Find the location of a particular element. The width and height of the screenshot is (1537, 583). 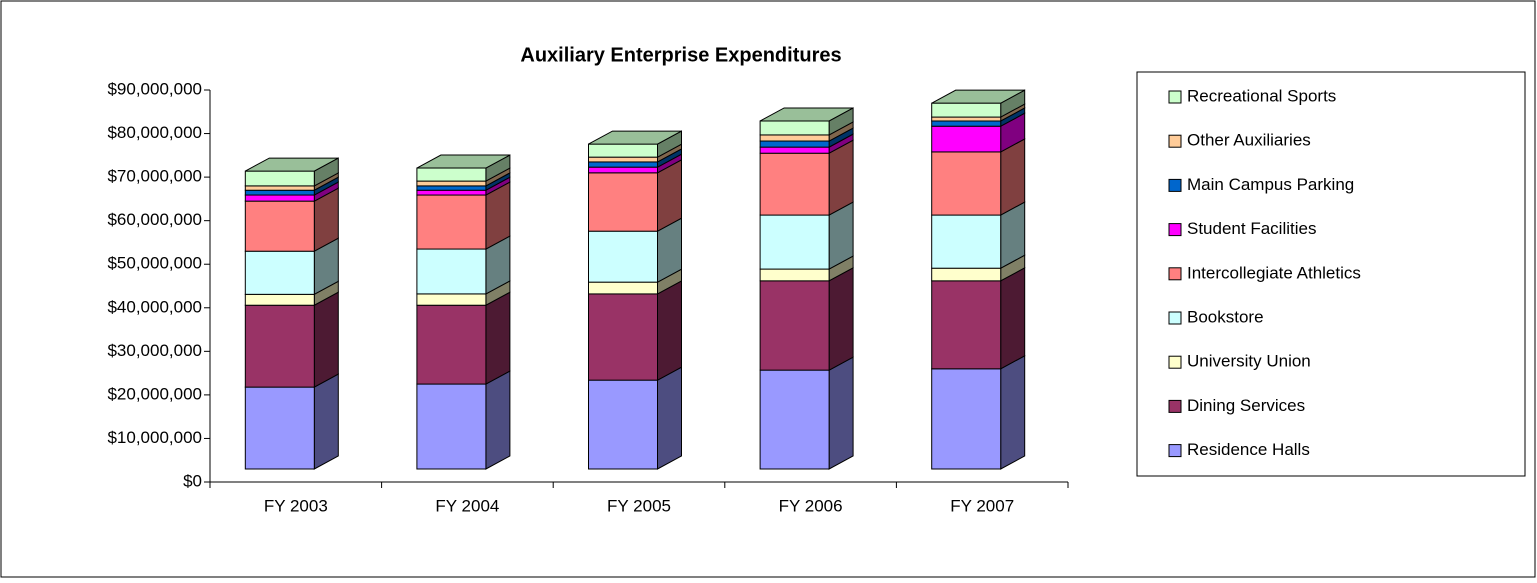

y-tick-label: $40,000,000 is located at coordinates (154, 306).